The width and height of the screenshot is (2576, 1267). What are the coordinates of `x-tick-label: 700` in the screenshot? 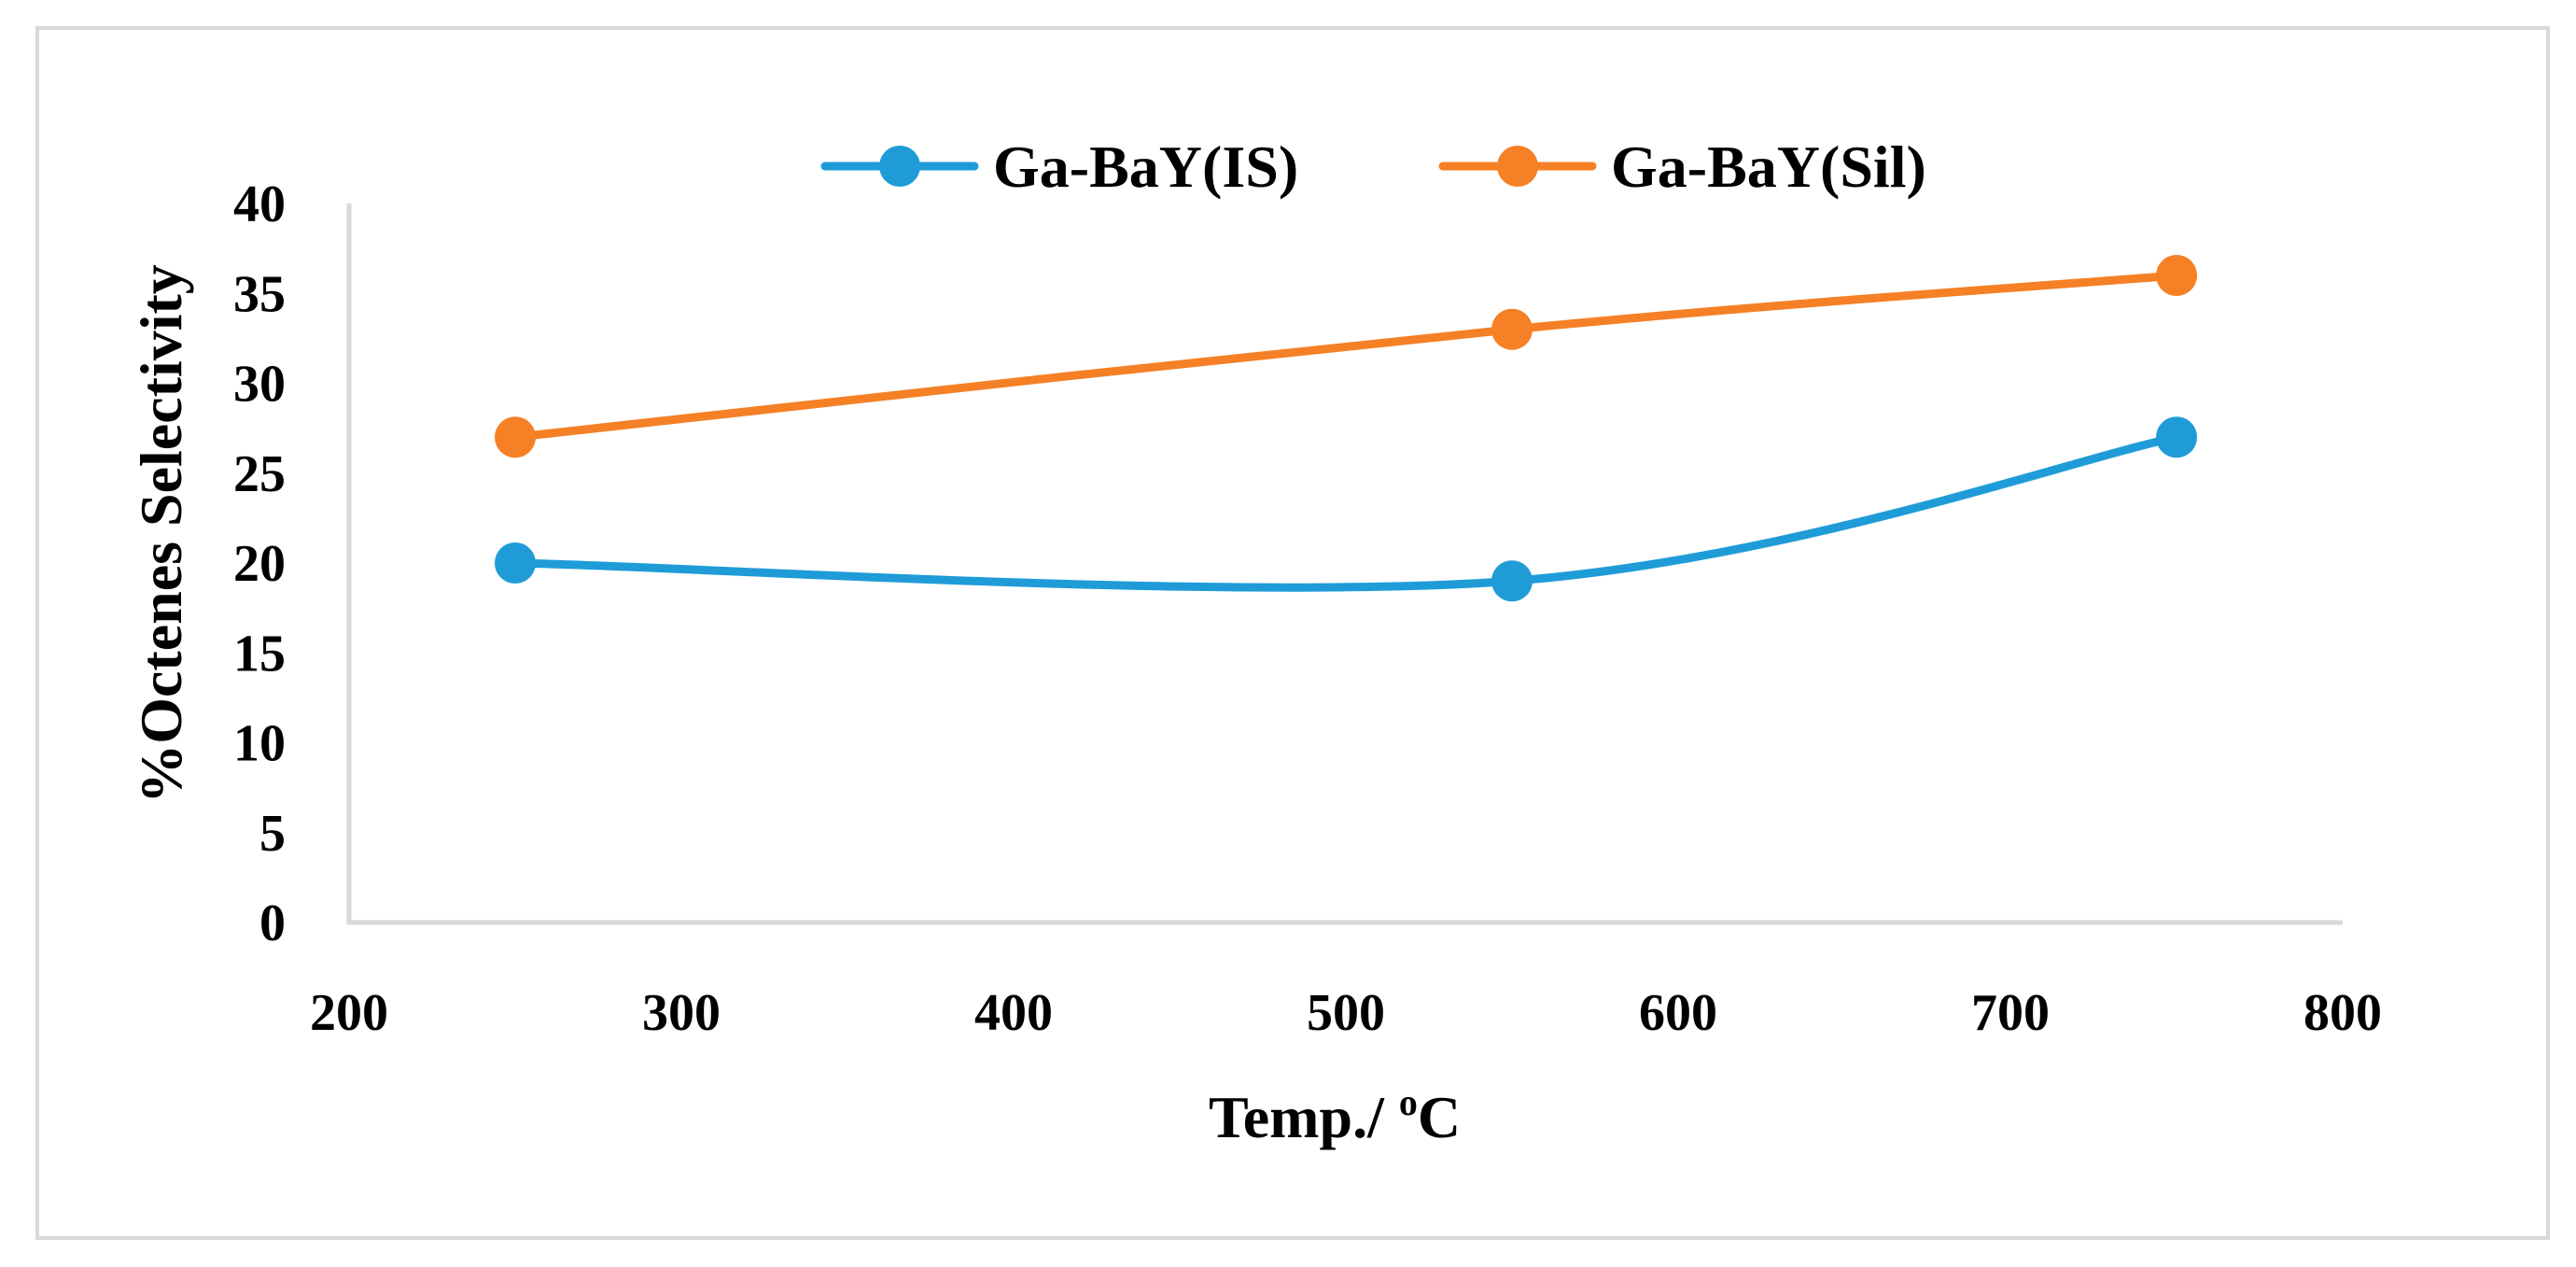 It's located at (2010, 1013).